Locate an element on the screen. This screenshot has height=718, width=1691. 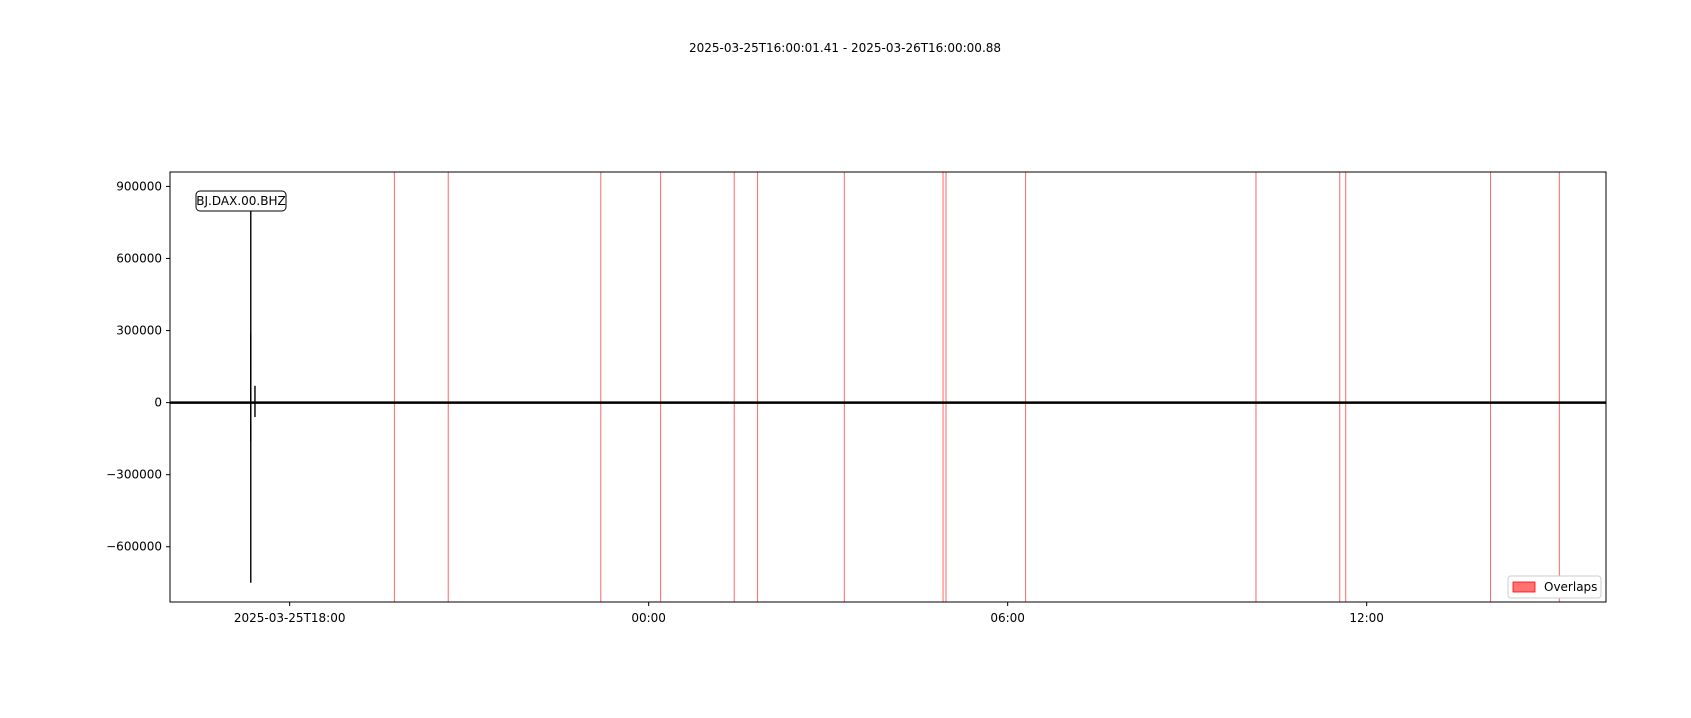
x-axis: 2025-03-25T18:00 00:00 06:00 12:00 is located at coordinates (809, 613).